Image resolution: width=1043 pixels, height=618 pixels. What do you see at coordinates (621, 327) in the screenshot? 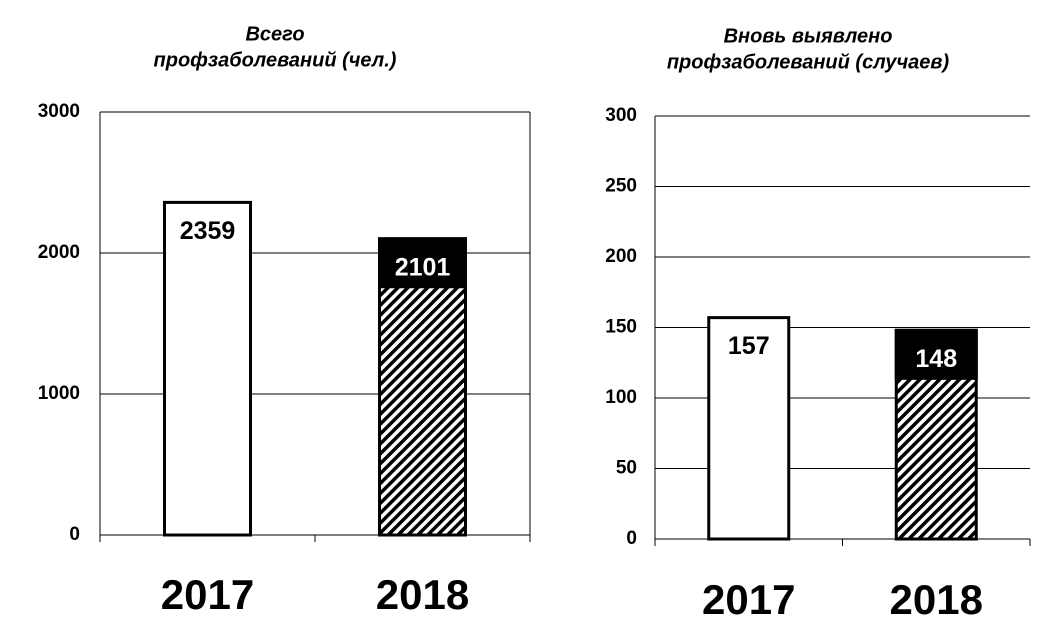
I see `y-tick-label: 150` at bounding box center [621, 327].